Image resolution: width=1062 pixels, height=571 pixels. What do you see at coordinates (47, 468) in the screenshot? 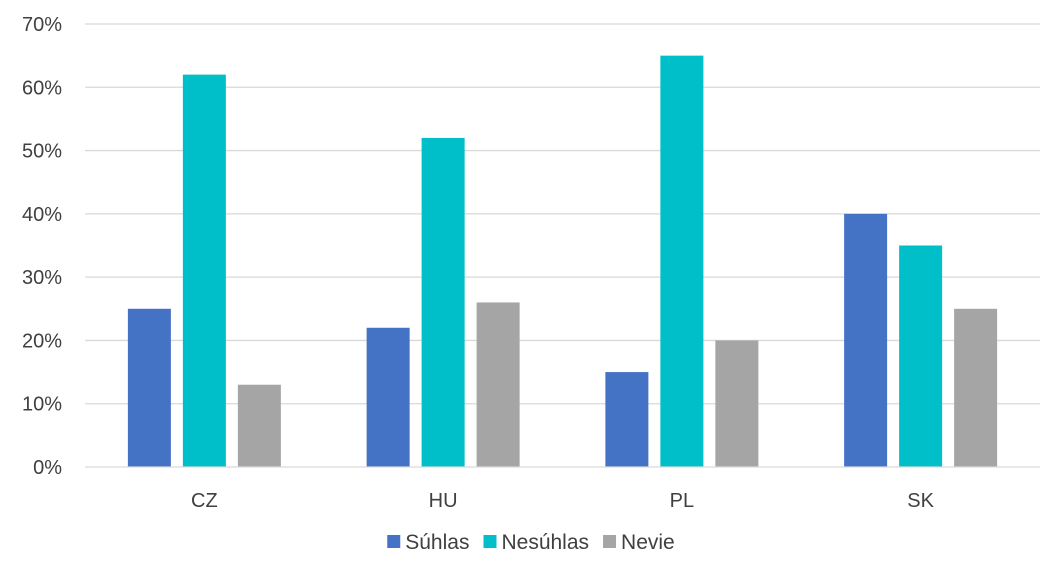
I see `y-tick-label: 0%` at bounding box center [47, 468].